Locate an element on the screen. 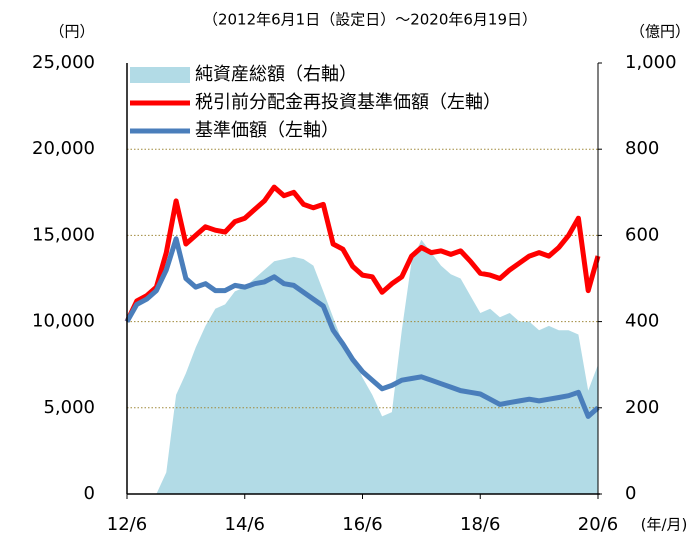  y2-tick-label: 1,000 is located at coordinates (651, 62).